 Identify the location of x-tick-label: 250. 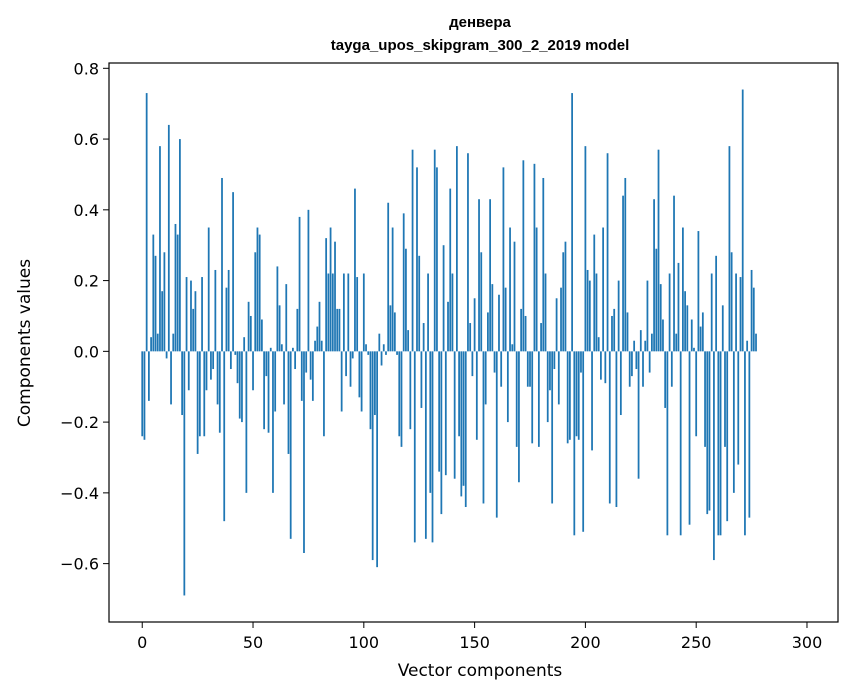
(696, 642).